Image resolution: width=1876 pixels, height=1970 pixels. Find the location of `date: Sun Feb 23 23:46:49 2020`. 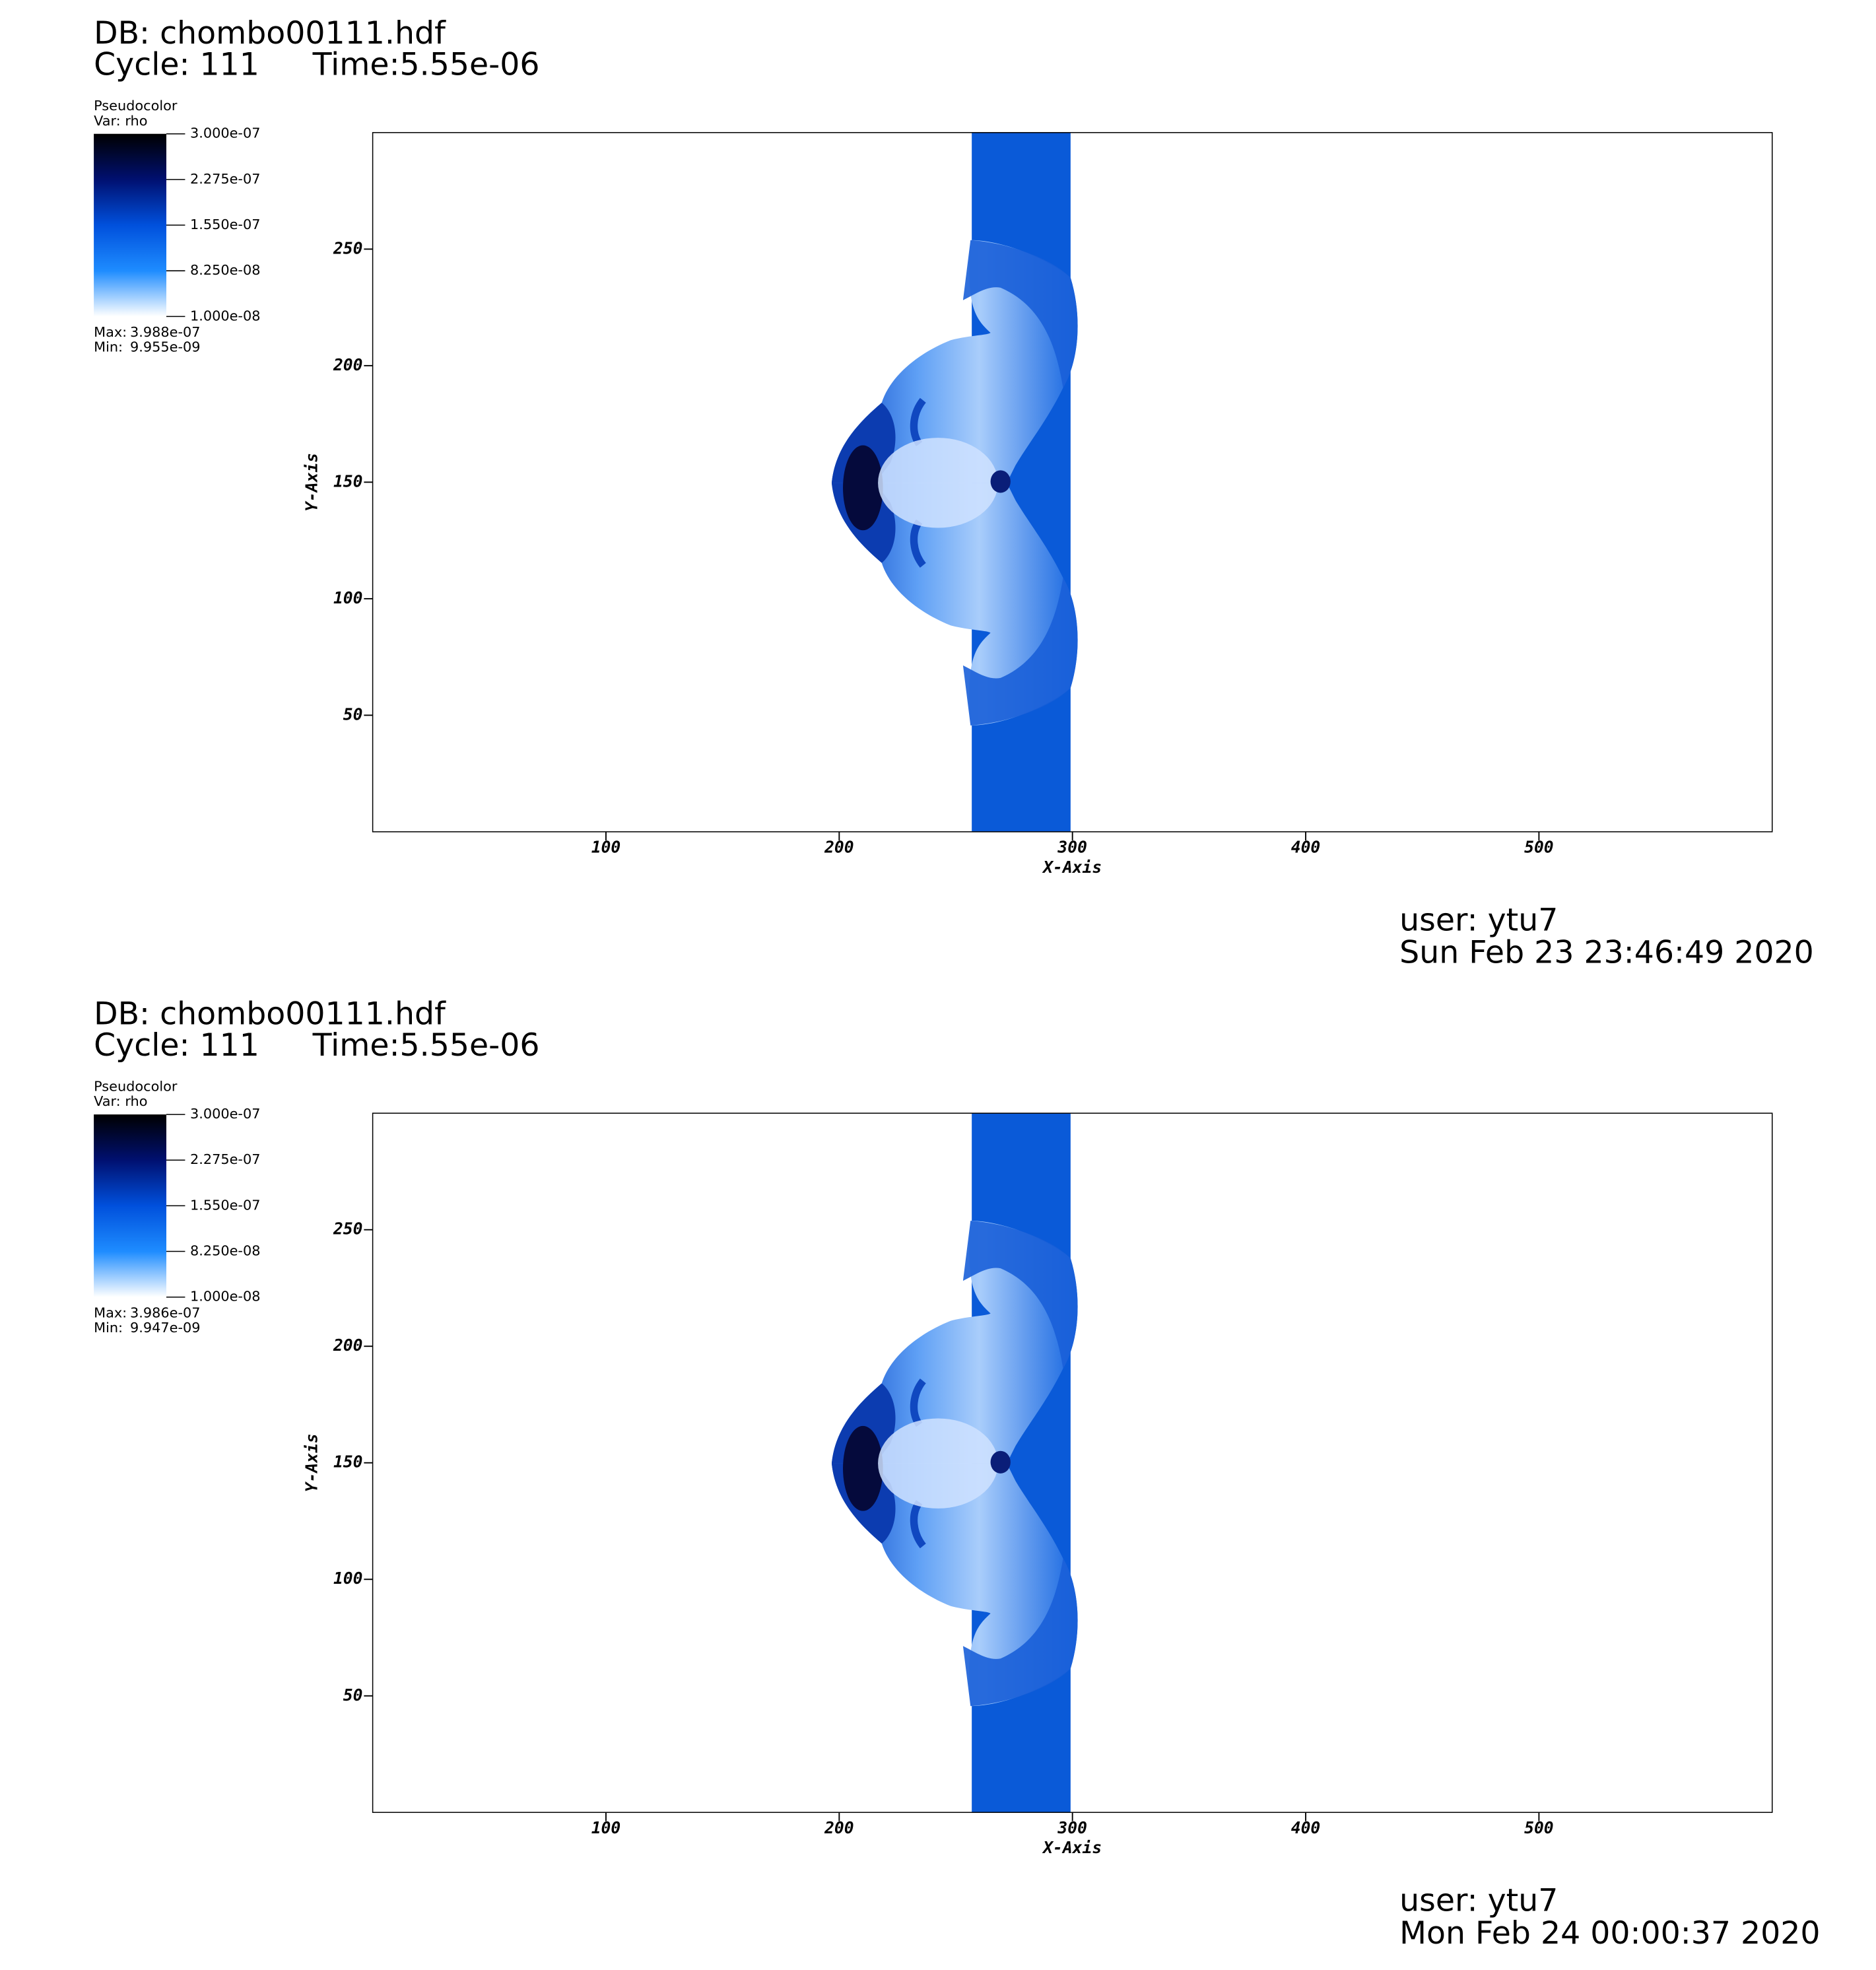

date: Sun Feb 23 23:46:49 2020 is located at coordinates (1606, 953).